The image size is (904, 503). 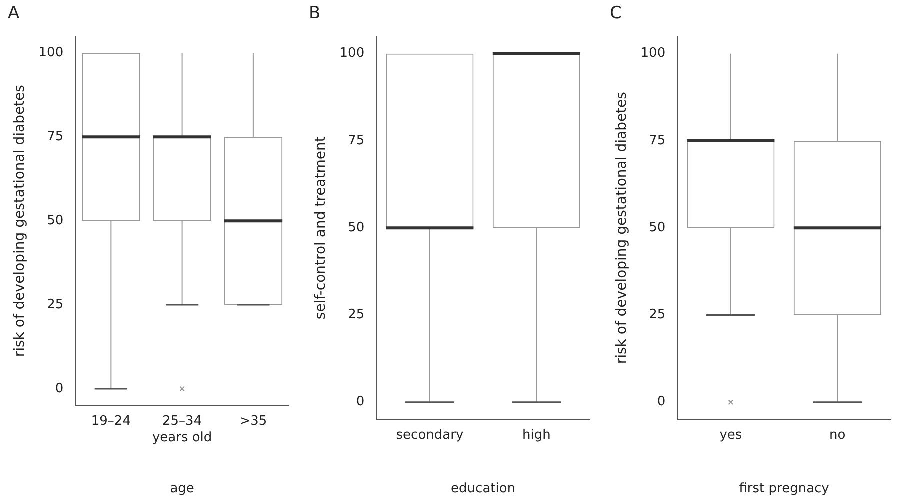 What do you see at coordinates (731, 435) in the screenshot?
I see `x-tick-label: yes` at bounding box center [731, 435].